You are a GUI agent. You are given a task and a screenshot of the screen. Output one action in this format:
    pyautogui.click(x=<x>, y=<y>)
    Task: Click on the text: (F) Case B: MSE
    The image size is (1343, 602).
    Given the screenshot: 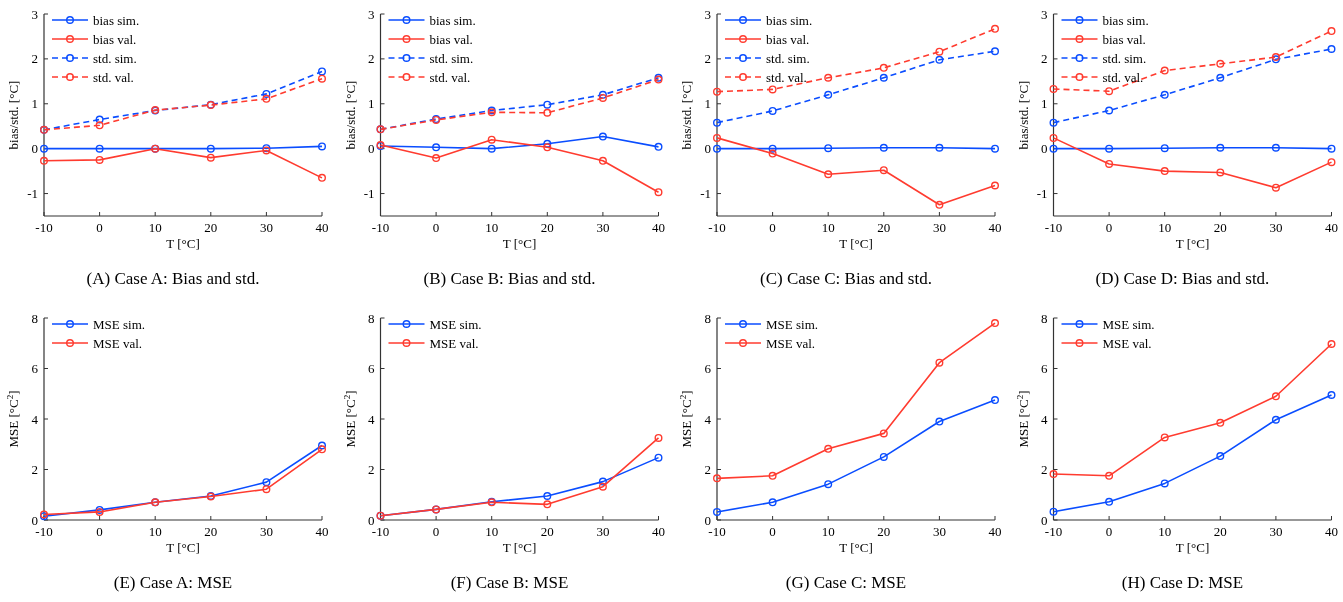 What is the action you would take?
    pyautogui.click(x=509, y=582)
    